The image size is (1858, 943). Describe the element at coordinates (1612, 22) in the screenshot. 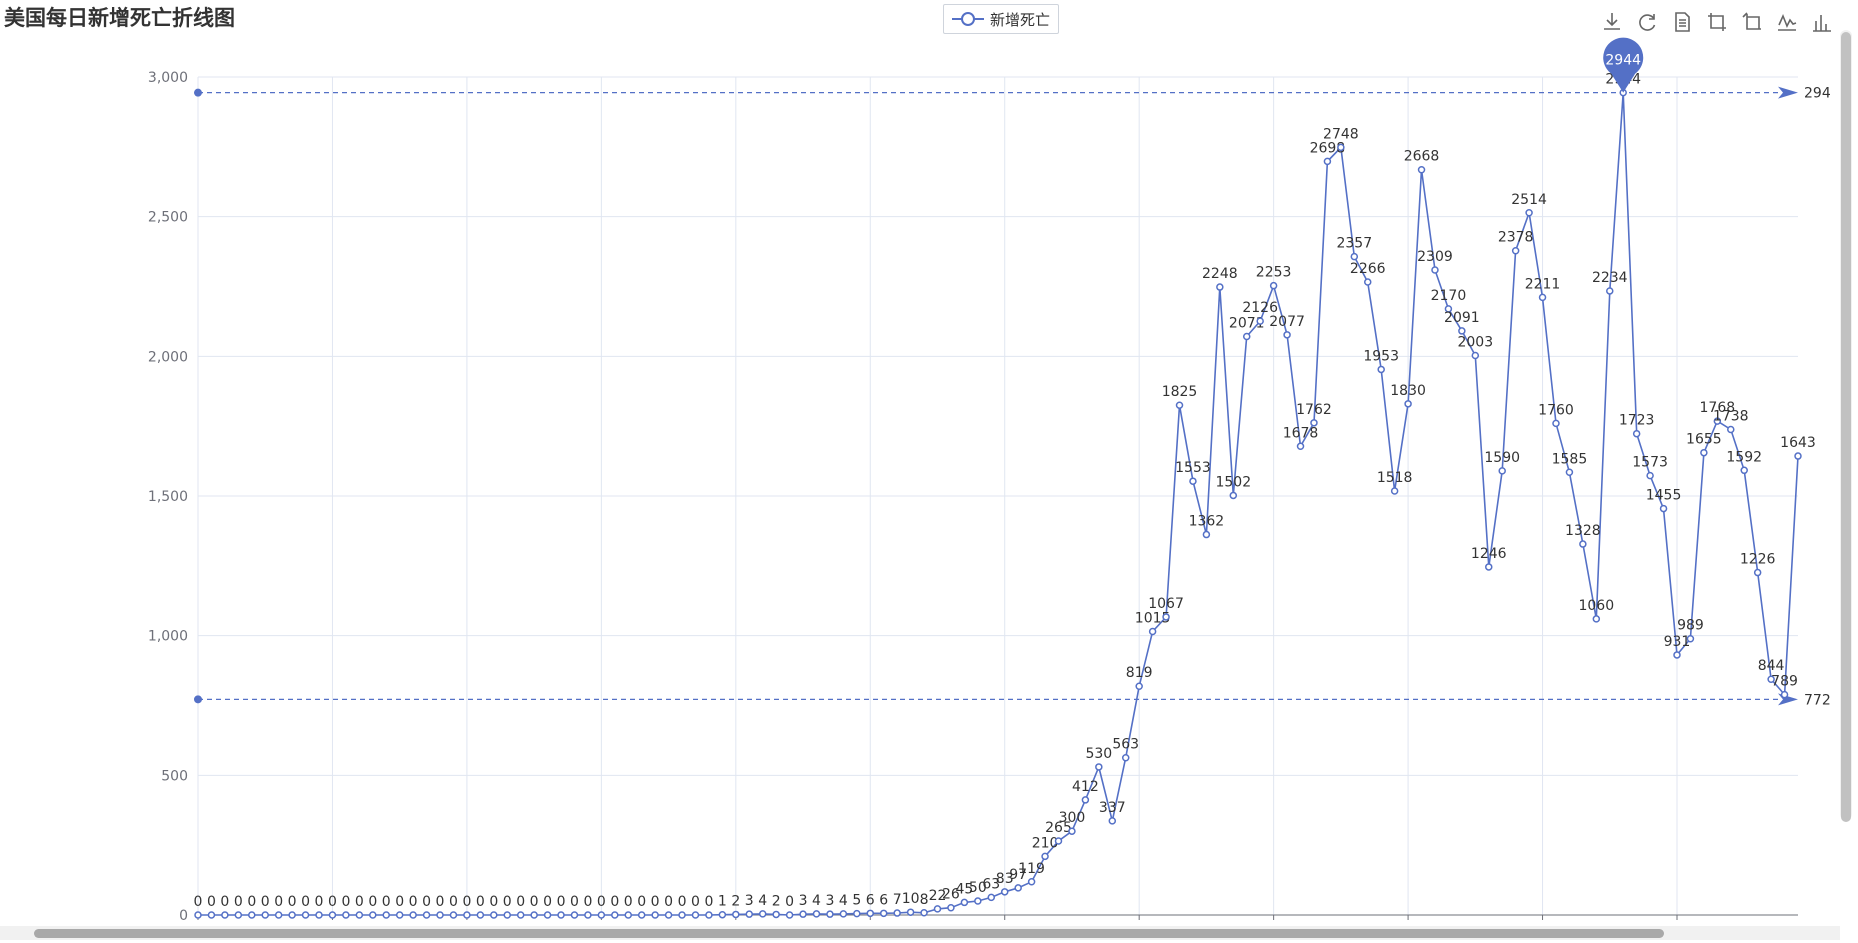

I see `download-icon` at that location.